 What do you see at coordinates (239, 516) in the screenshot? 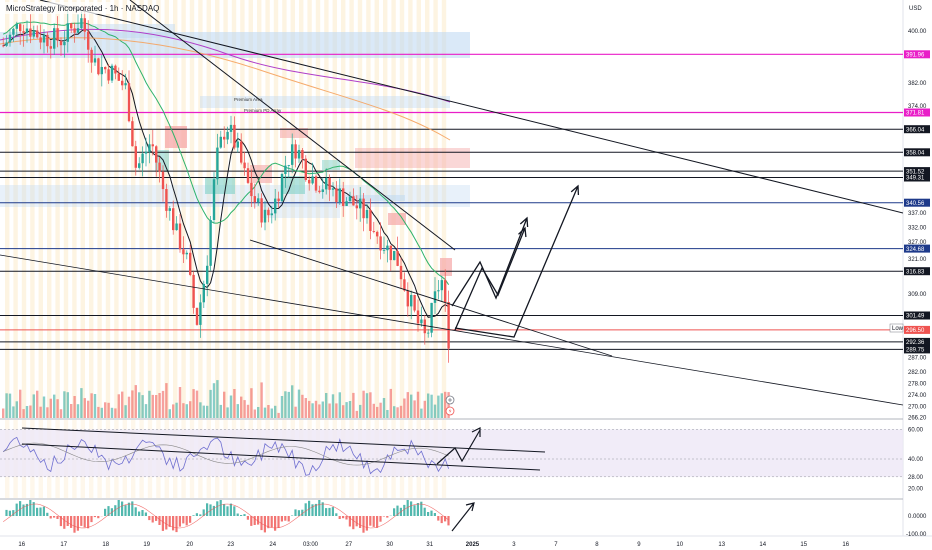
I see `oscillator-indicator` at bounding box center [239, 516].